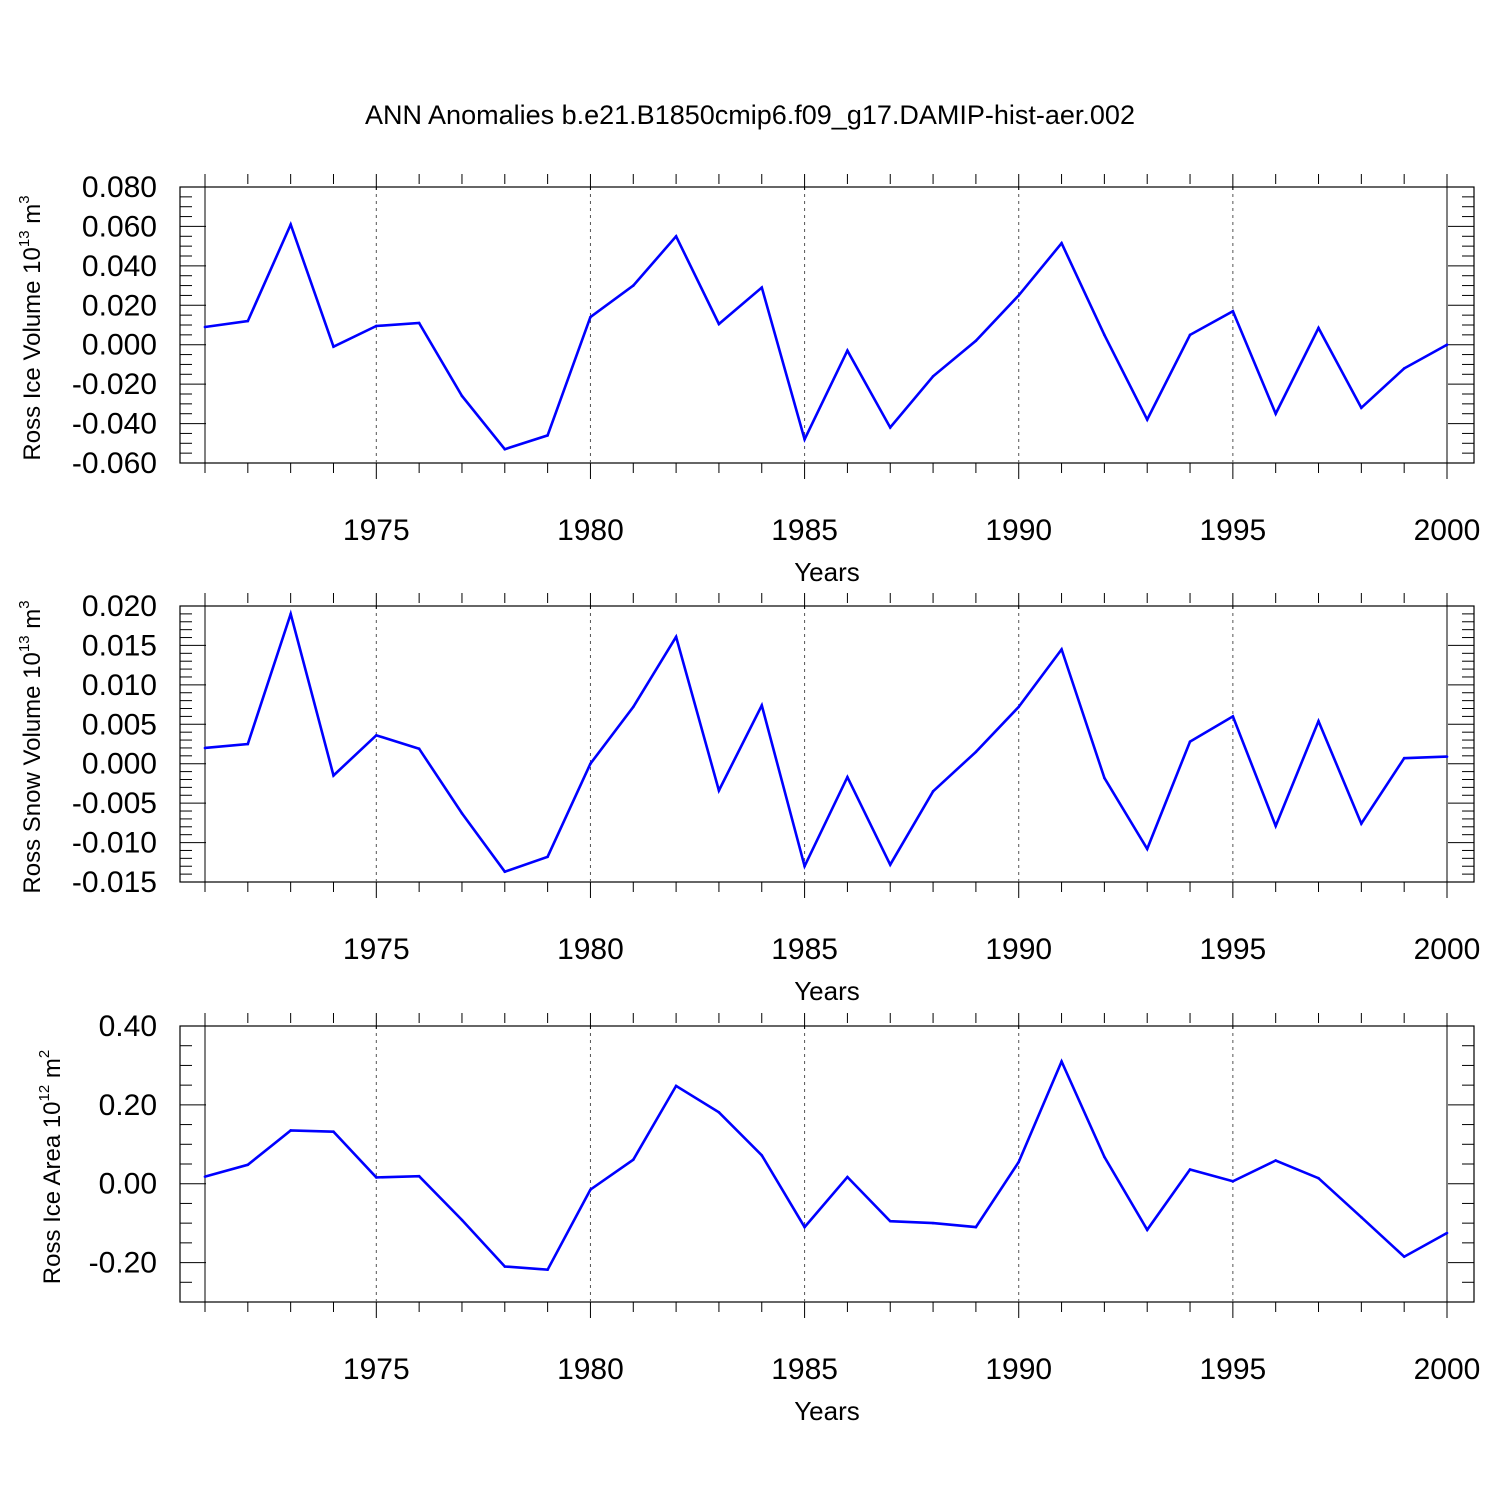 Image resolution: width=1500 pixels, height=1500 pixels. I want to click on panel-1-x-tick-label: 1995, so click(1232, 530).